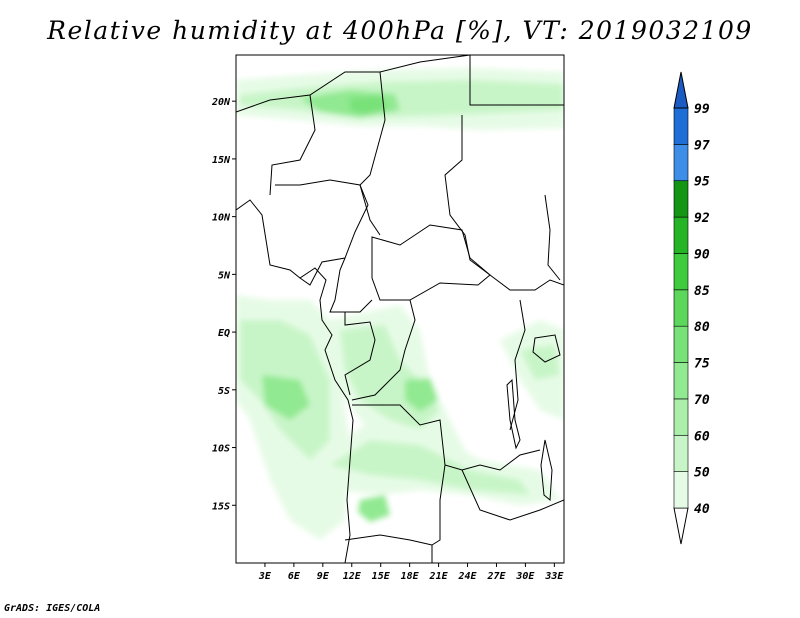  I want to click on colorbar-label: 92, so click(702, 218).